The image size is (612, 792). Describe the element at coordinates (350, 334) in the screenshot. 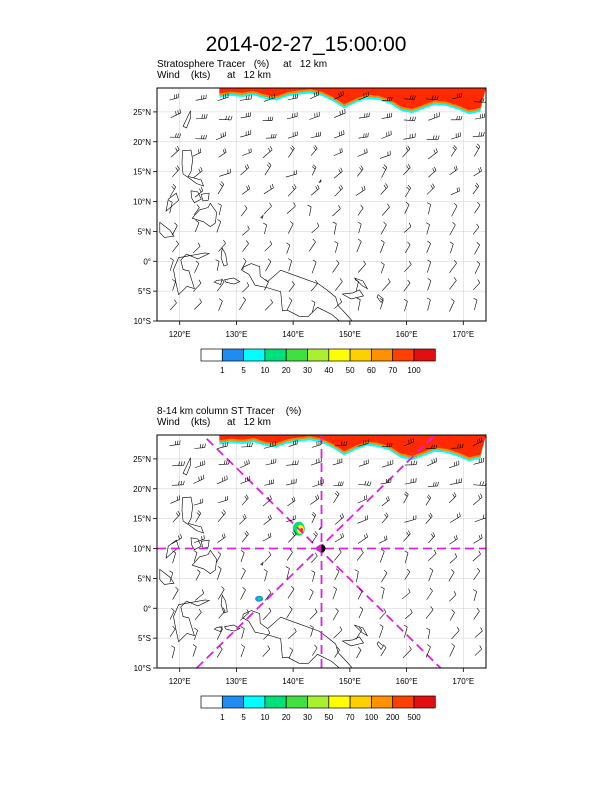

I see `x-tick-label: 150°E` at that location.